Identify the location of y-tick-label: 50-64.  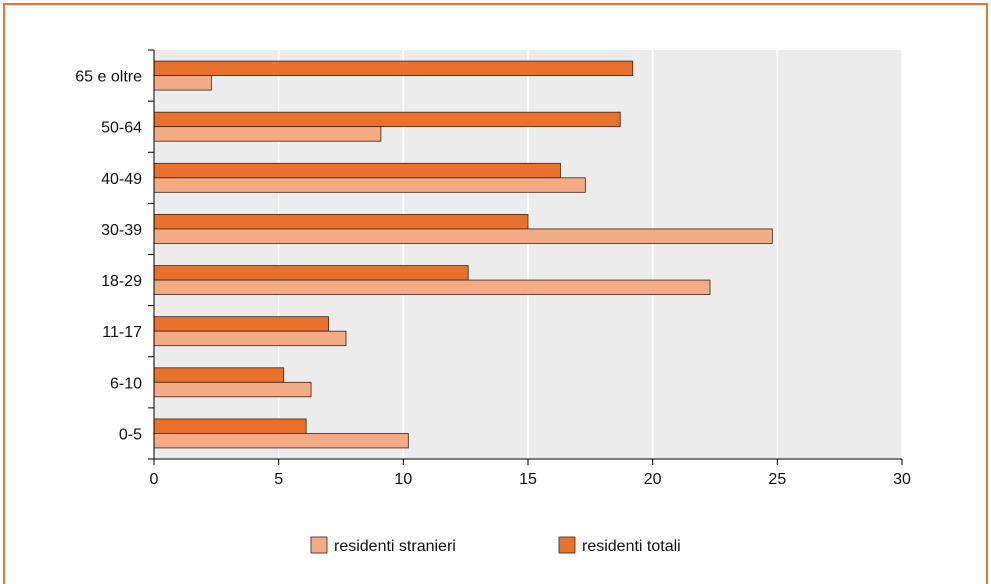
(121, 128).